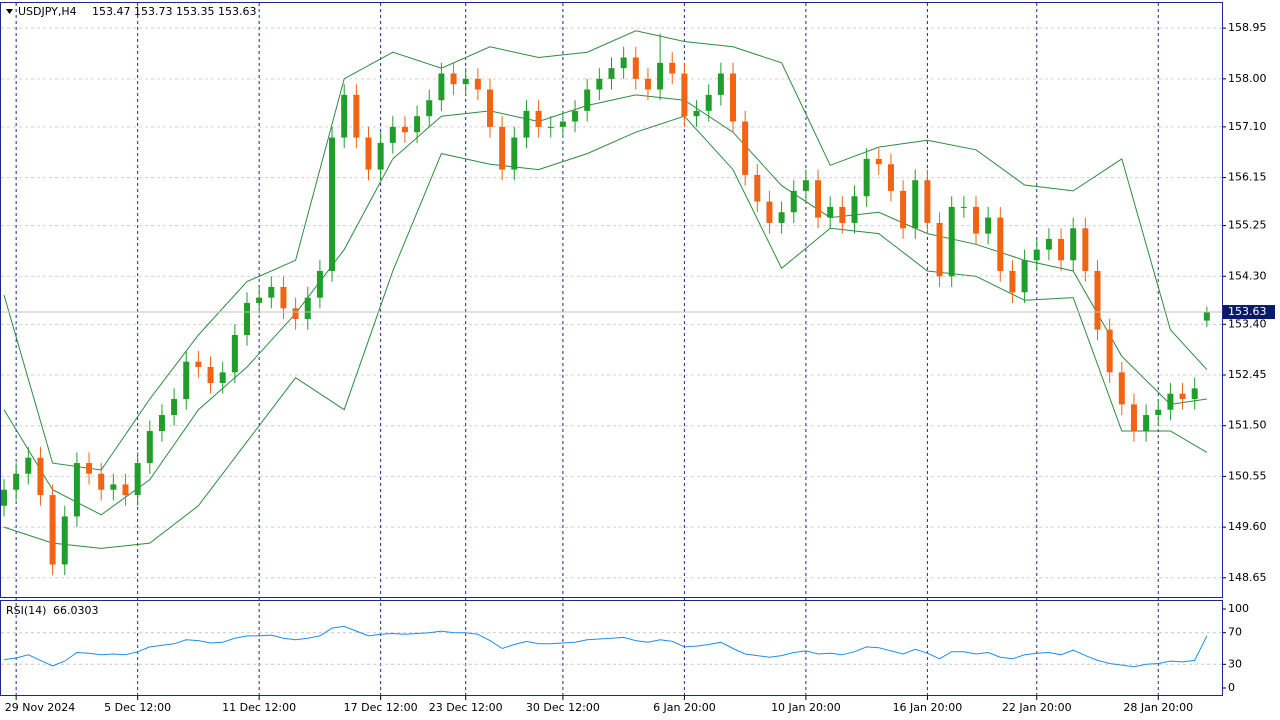  I want to click on x-tick-label: 16 Jan 20:00, so click(928, 707).